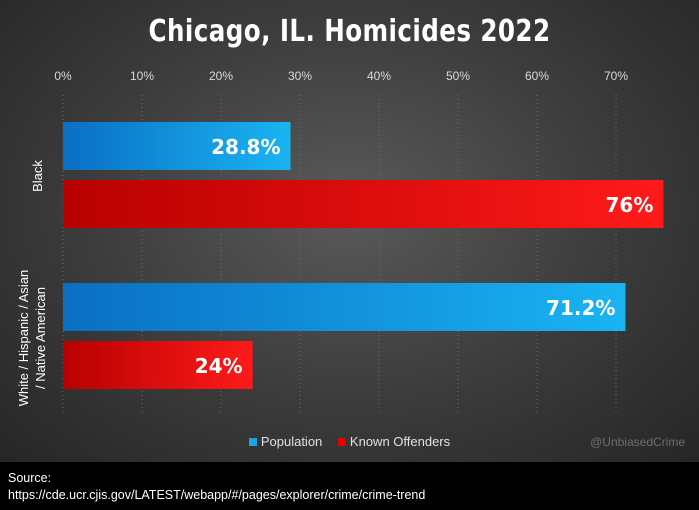 This screenshot has width=699, height=510. What do you see at coordinates (630, 205) in the screenshot?
I see `data-label: 76%` at bounding box center [630, 205].